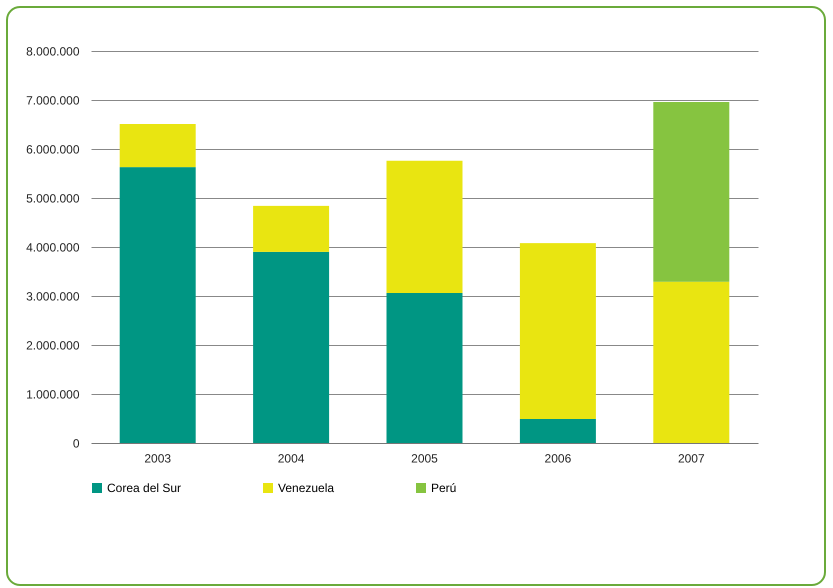 This screenshot has width=833, height=588. What do you see at coordinates (53, 395) in the screenshot?
I see `y-tick-label: 1.000.000` at bounding box center [53, 395].